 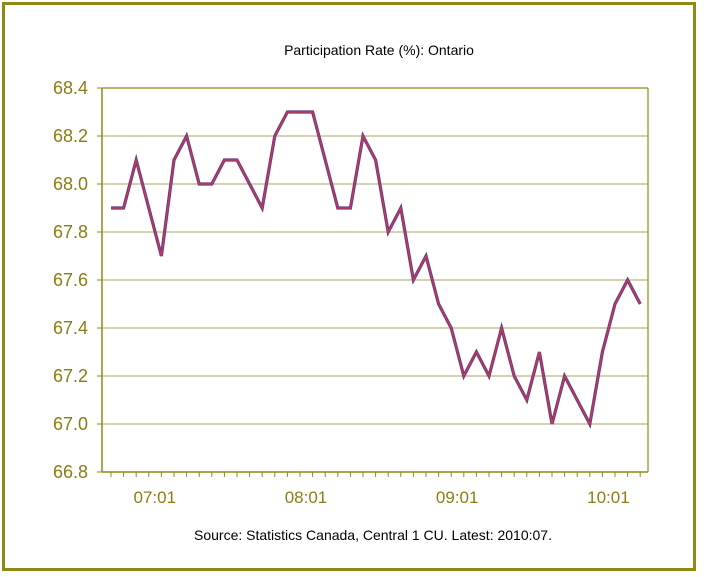 I want to click on y-tick-label: 67.4, so click(x=70, y=328).